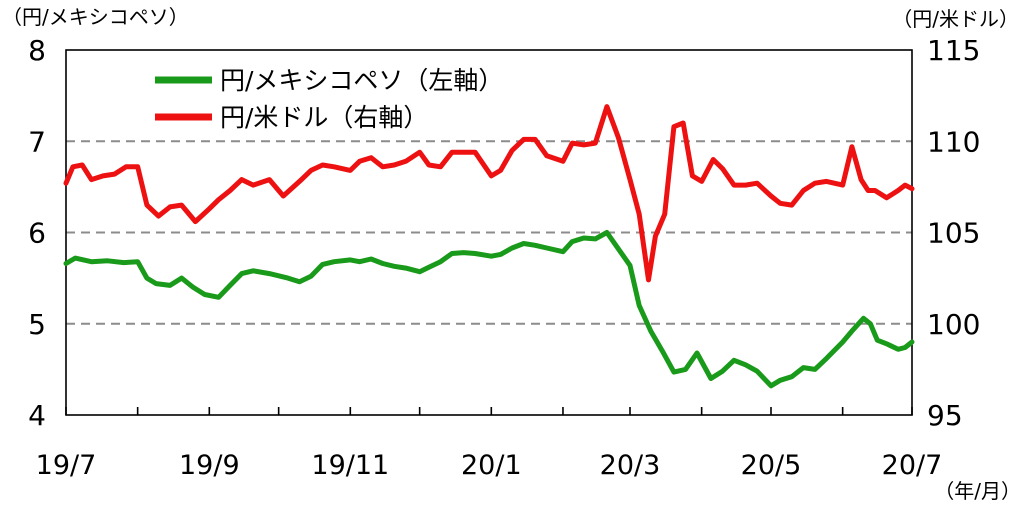 This screenshot has width=1025, height=511. What do you see at coordinates (350, 465) in the screenshot?
I see `x-tick-label: 19/11` at bounding box center [350, 465].